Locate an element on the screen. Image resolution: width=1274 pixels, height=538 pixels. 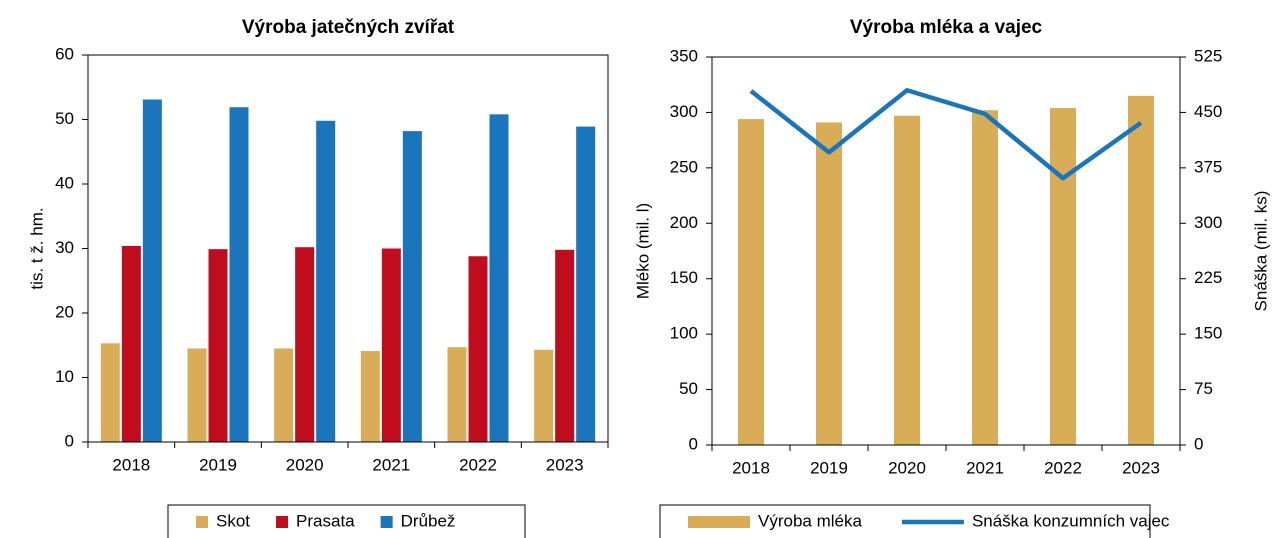
legend-label: Drůbež is located at coordinates (428, 520).